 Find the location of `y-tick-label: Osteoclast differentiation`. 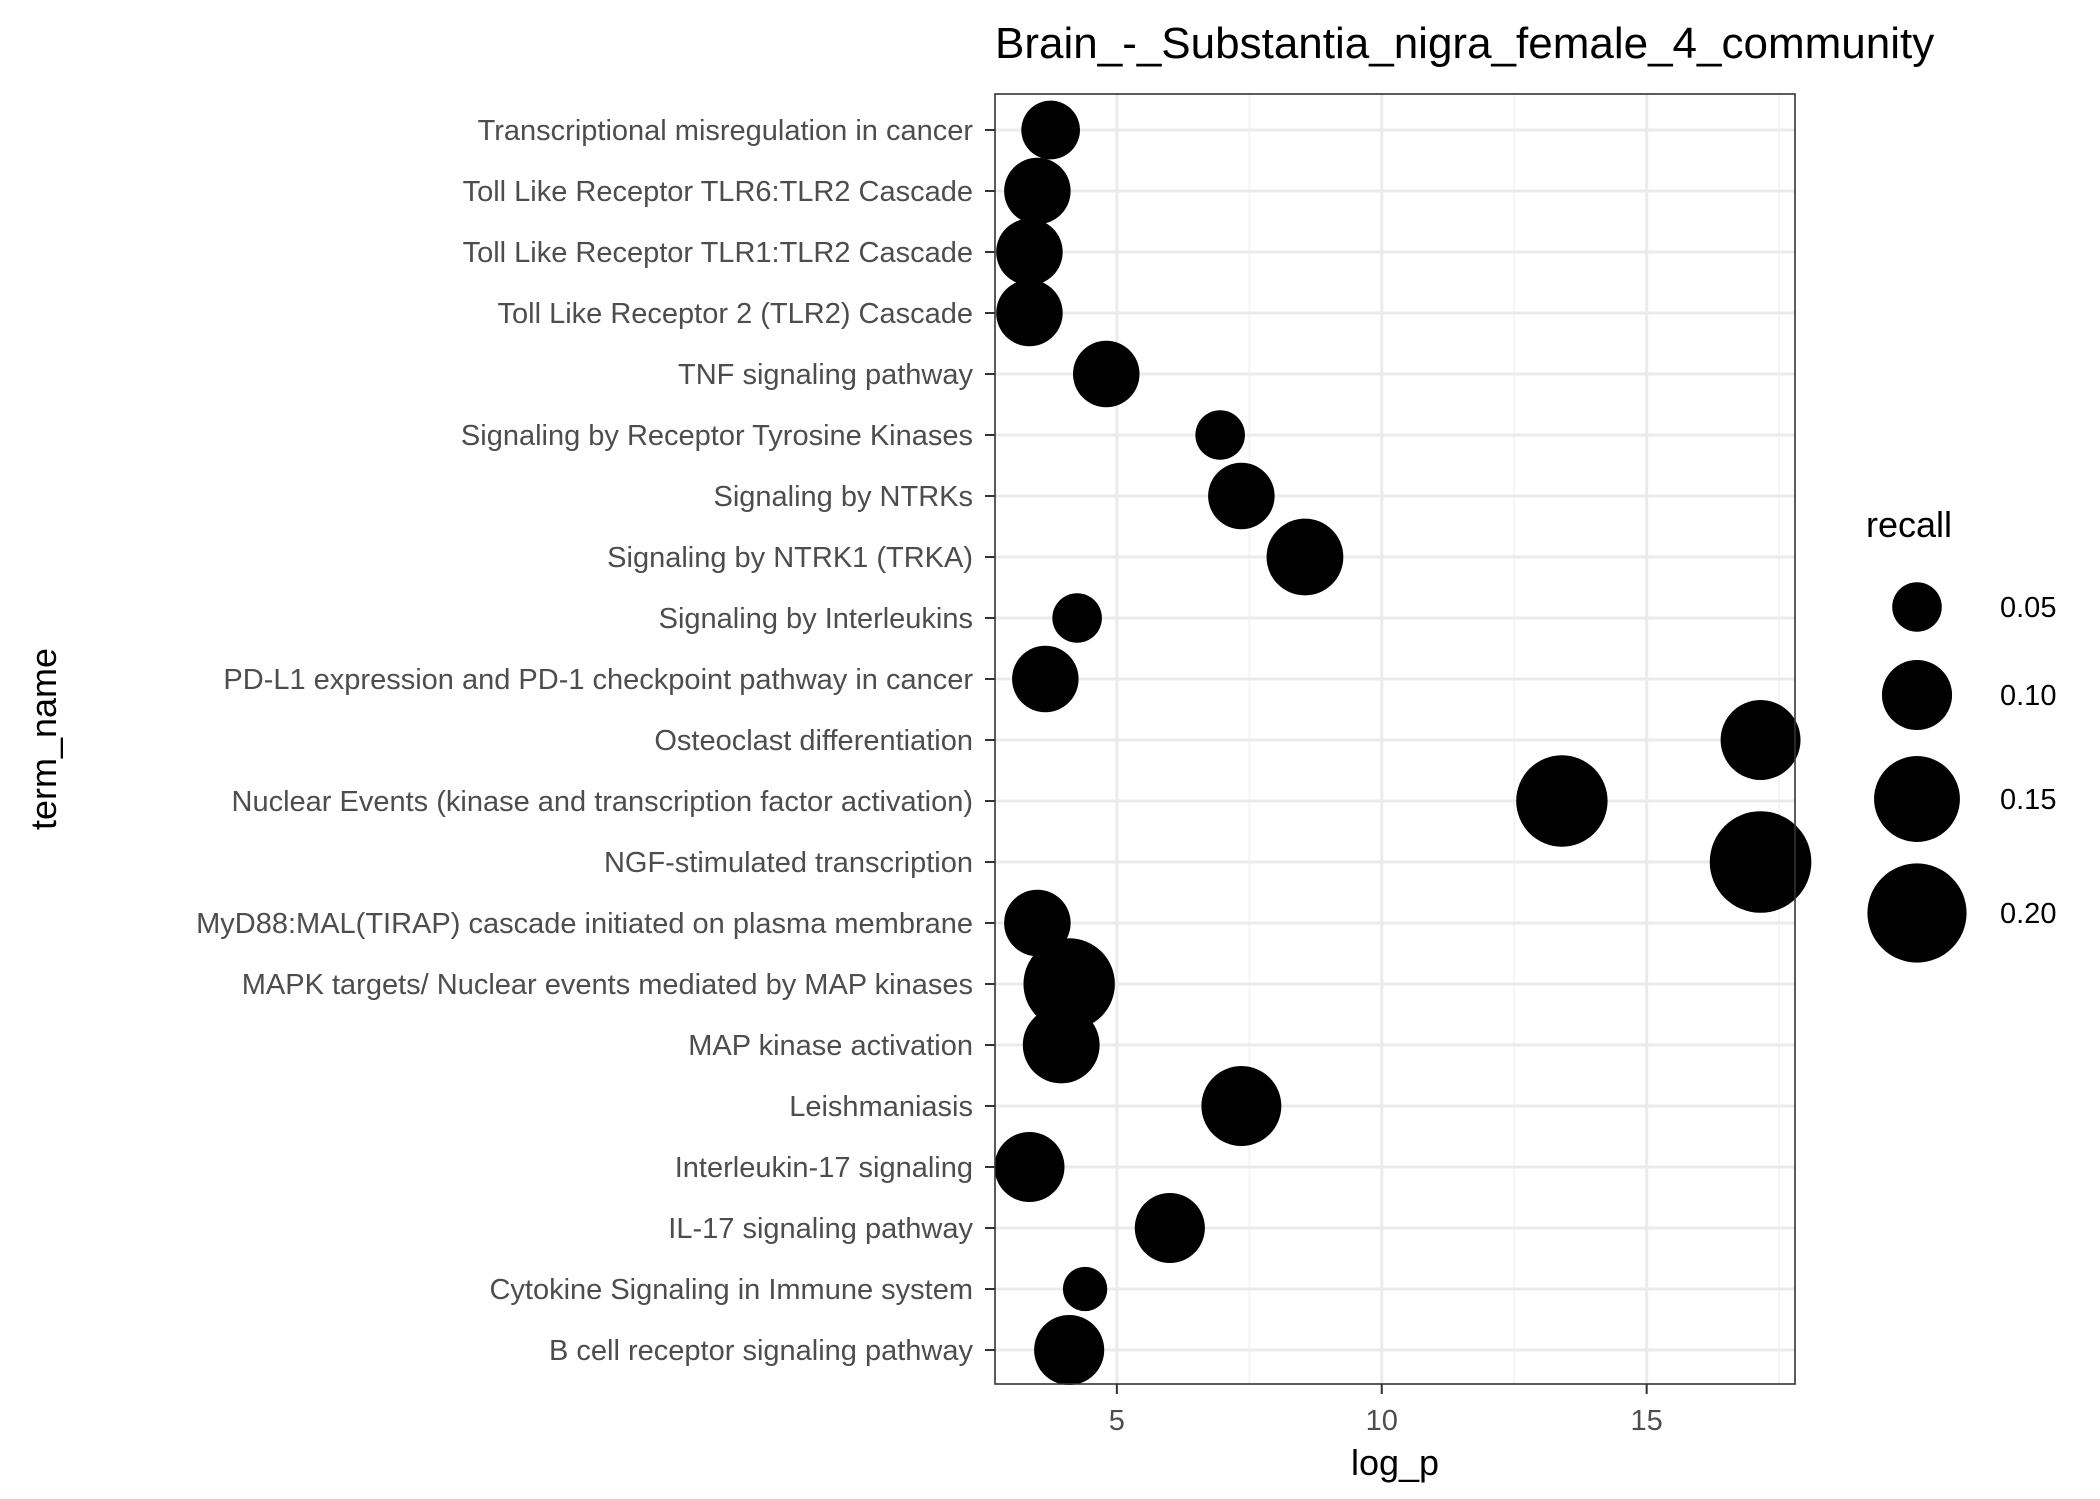

y-tick-label: Osteoclast differentiation is located at coordinates (813, 741).